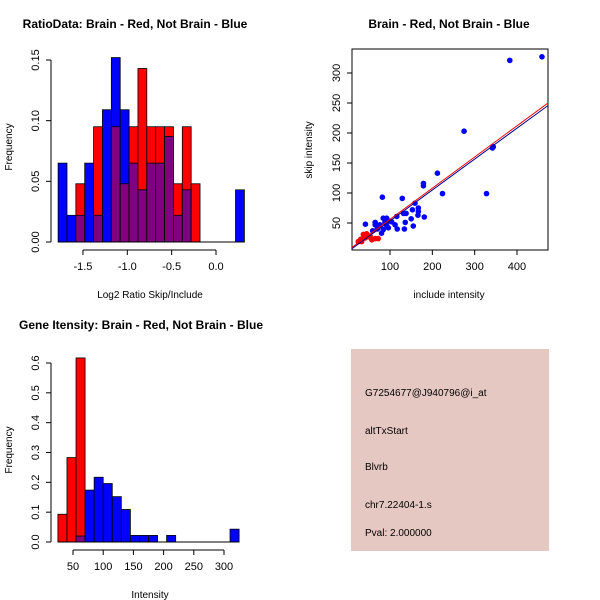  What do you see at coordinates (73, 567) in the screenshot?
I see `x-tick-label: 50` at bounding box center [73, 567].